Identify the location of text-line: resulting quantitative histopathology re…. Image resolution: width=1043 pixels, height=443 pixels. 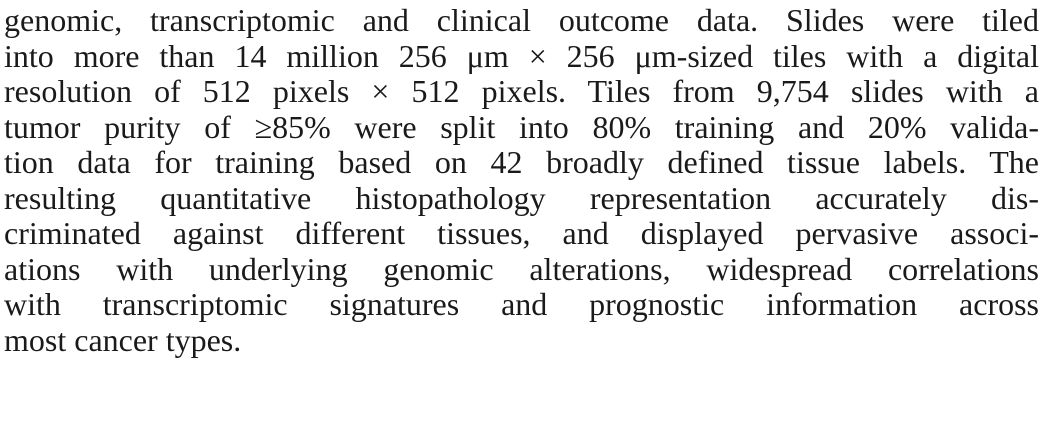
(521, 198).